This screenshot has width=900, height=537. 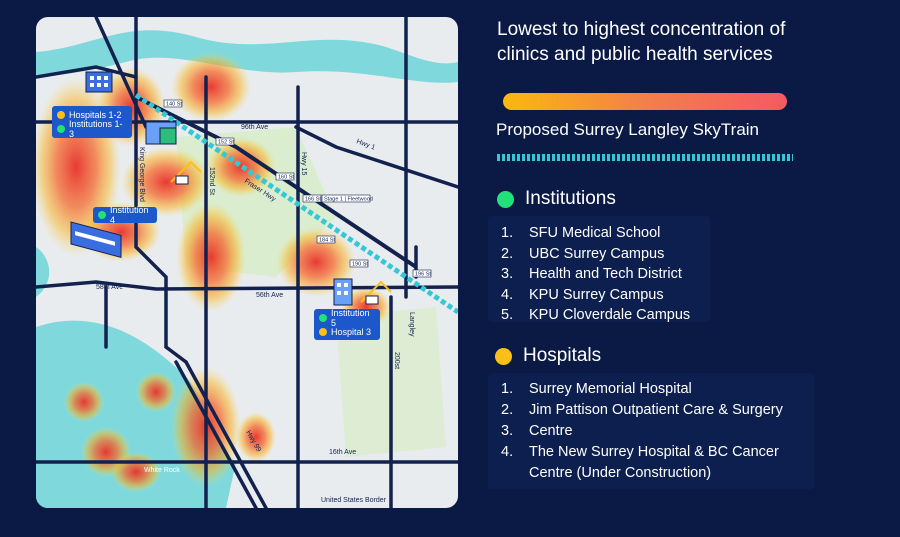 I want to click on building-icon-institutions, so click(x=161, y=133).